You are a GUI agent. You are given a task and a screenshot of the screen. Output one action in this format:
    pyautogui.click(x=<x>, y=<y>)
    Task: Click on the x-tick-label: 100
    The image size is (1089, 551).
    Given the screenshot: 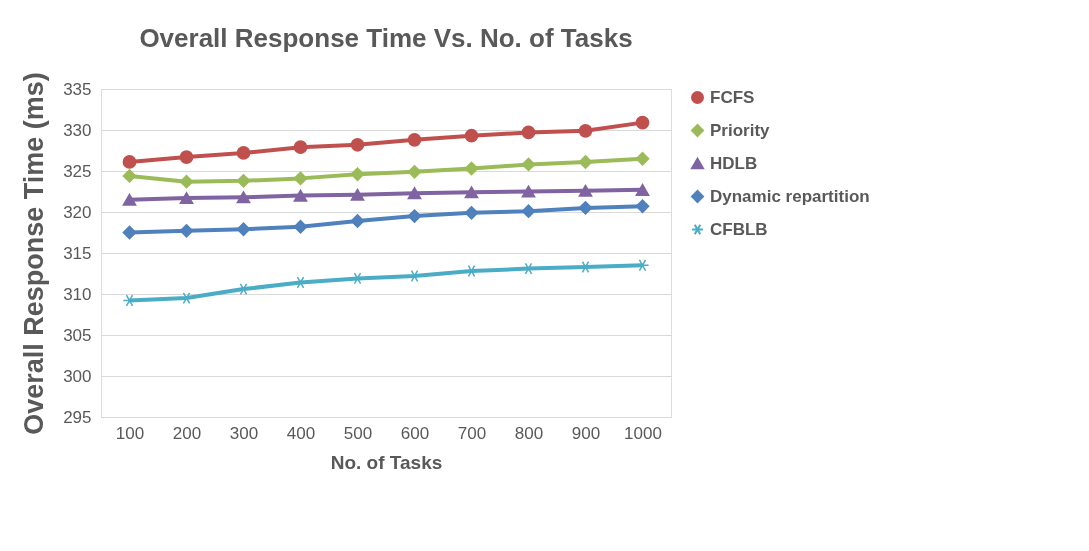 What is the action you would take?
    pyautogui.click(x=130, y=433)
    